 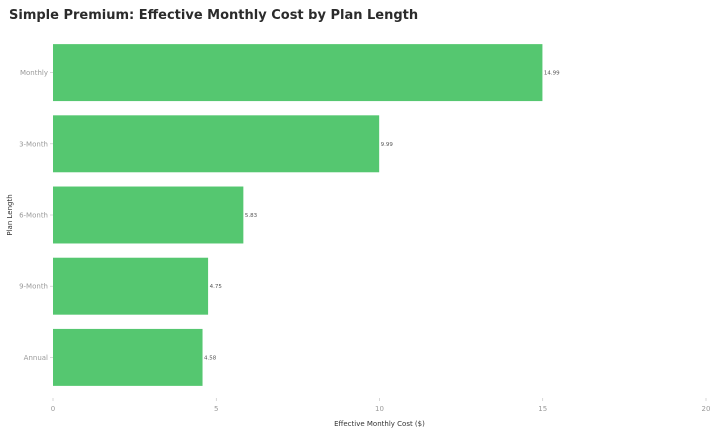 What do you see at coordinates (552, 74) in the screenshot?
I see `bar-value-label: 14.99` at bounding box center [552, 74].